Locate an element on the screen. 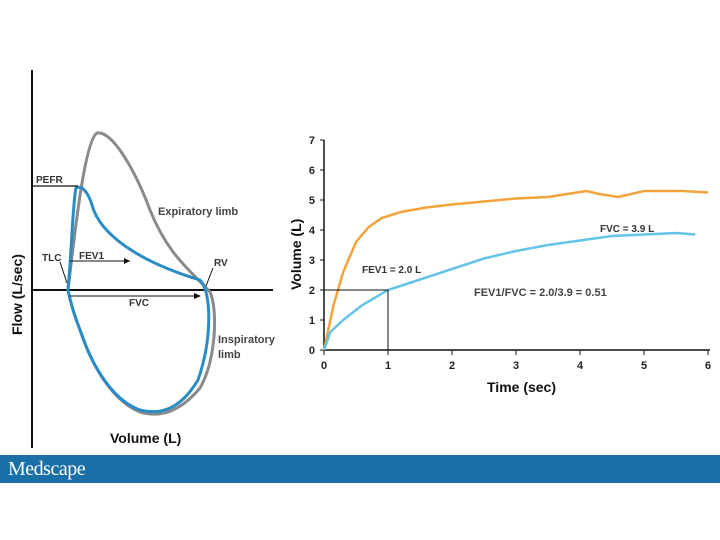 The height and width of the screenshot is (540, 720). fvc-label: FVC is located at coordinates (139, 303).